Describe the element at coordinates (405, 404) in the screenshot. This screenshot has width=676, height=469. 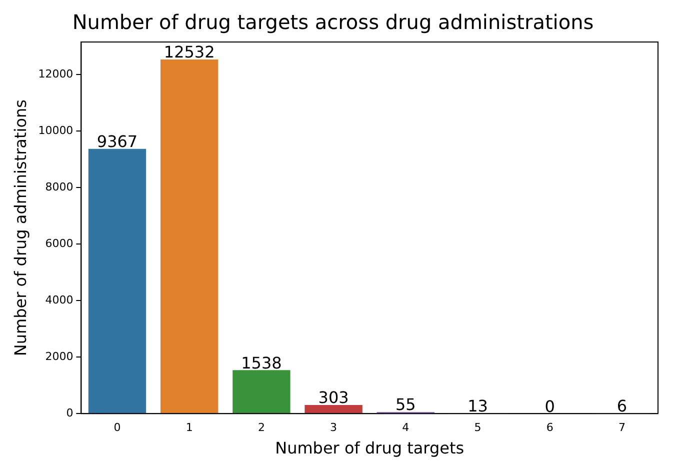
I see `data-label: 55` at that location.